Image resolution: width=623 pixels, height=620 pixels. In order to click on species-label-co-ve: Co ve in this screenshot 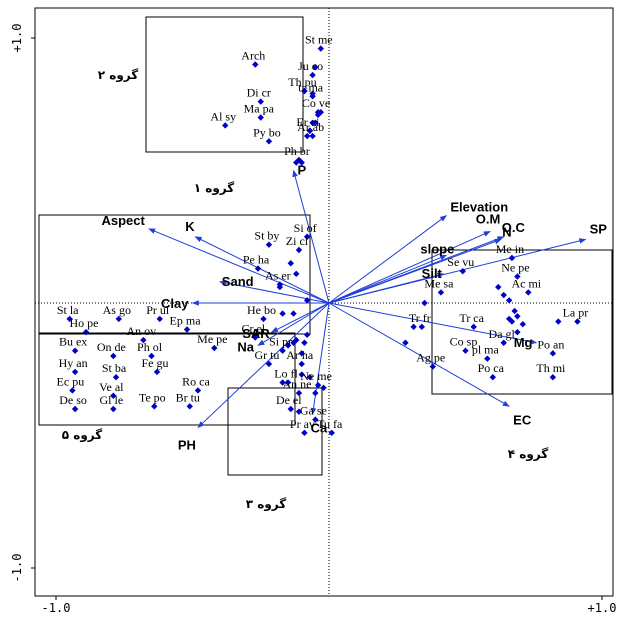, I will do `click(316, 103)`.